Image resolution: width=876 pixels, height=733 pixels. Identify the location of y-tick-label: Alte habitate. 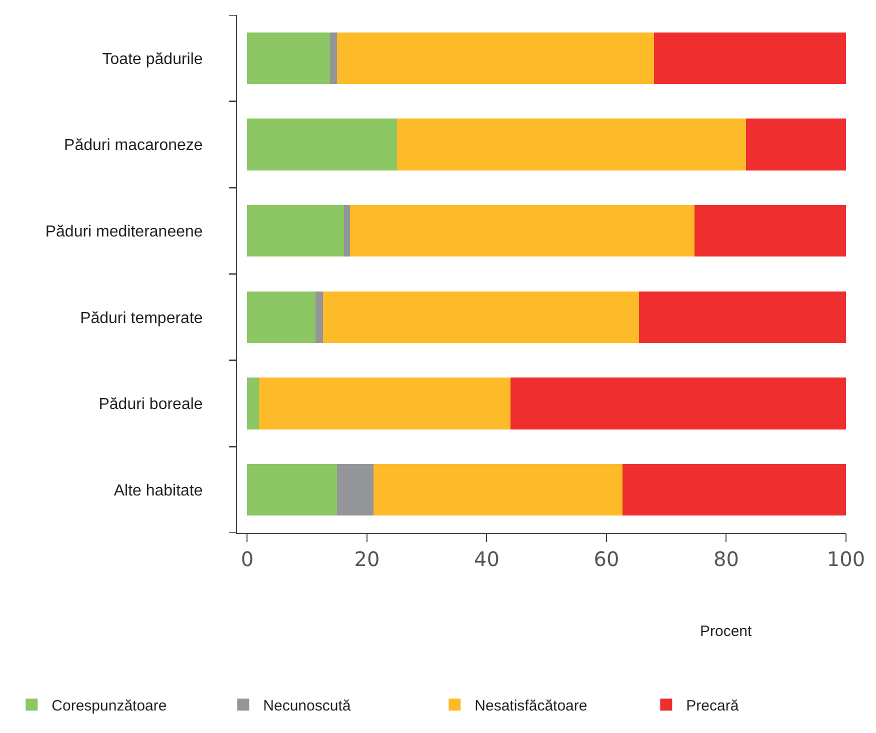
(158, 491).